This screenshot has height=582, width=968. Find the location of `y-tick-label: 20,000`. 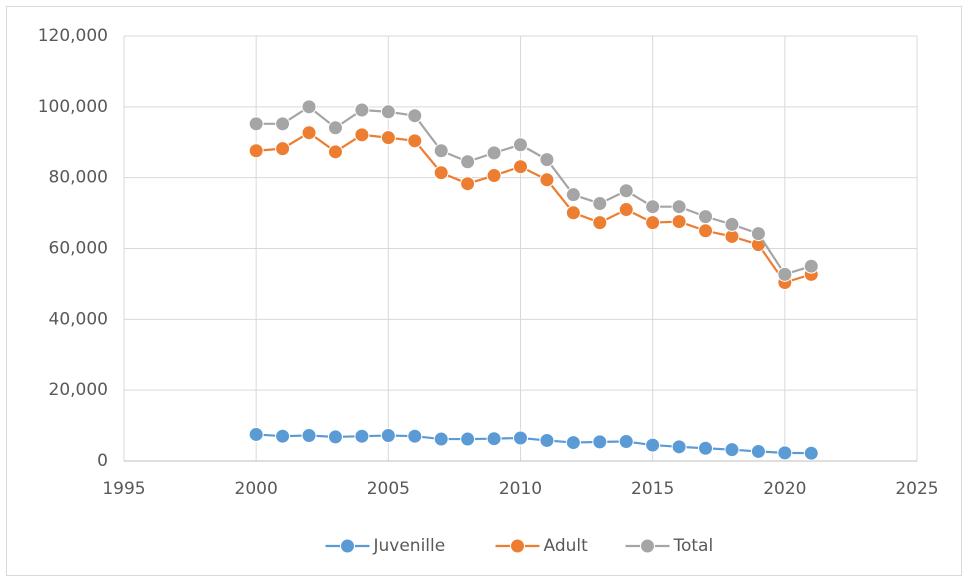

y-tick-label: 20,000 is located at coordinates (78, 390).